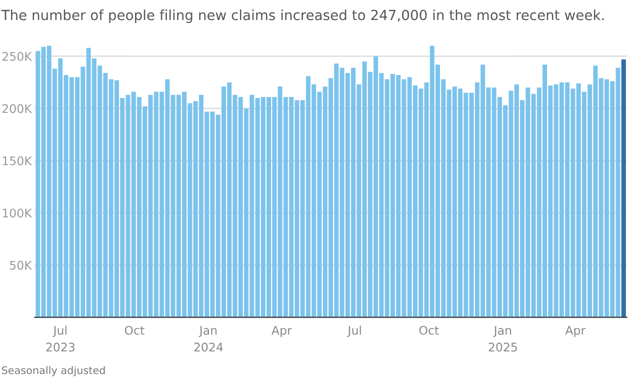 This screenshot has height=380, width=630. What do you see at coordinates (53, 371) in the screenshot?
I see `text: Seasonally adjusted` at bounding box center [53, 371].